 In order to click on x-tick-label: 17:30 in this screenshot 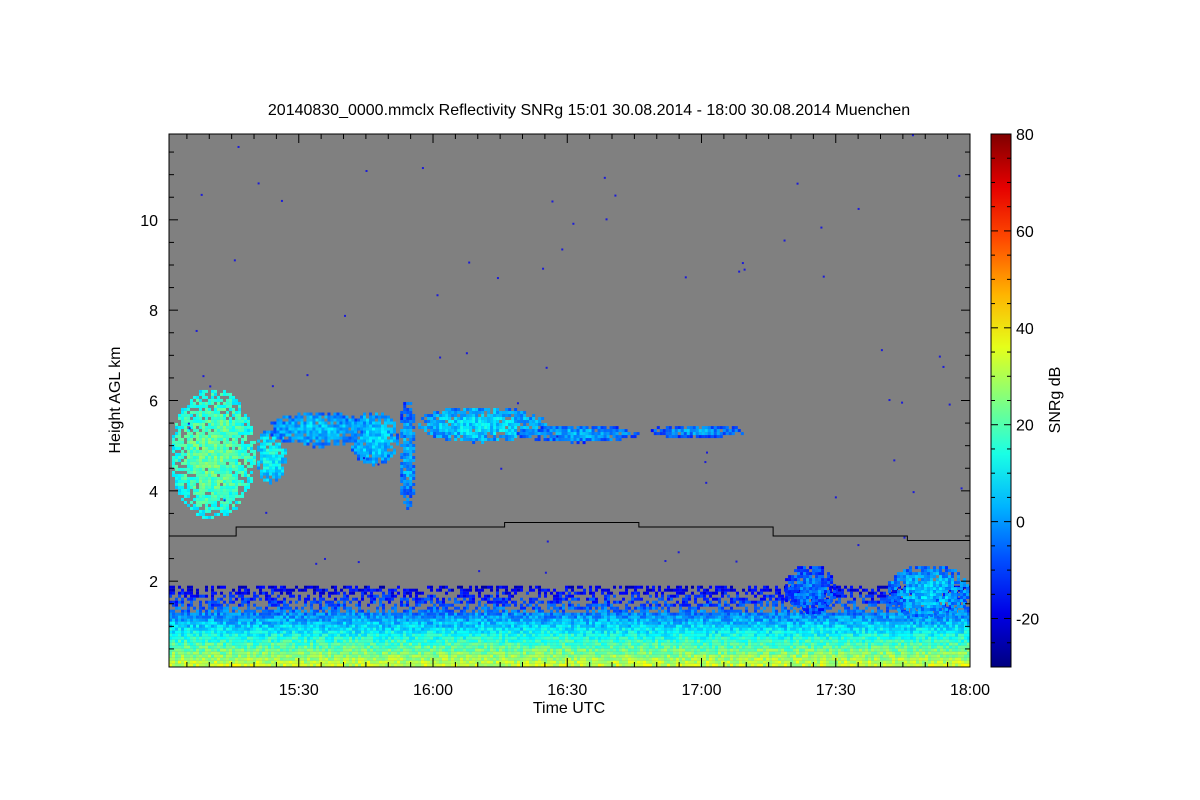, I will do `click(836, 690)`.